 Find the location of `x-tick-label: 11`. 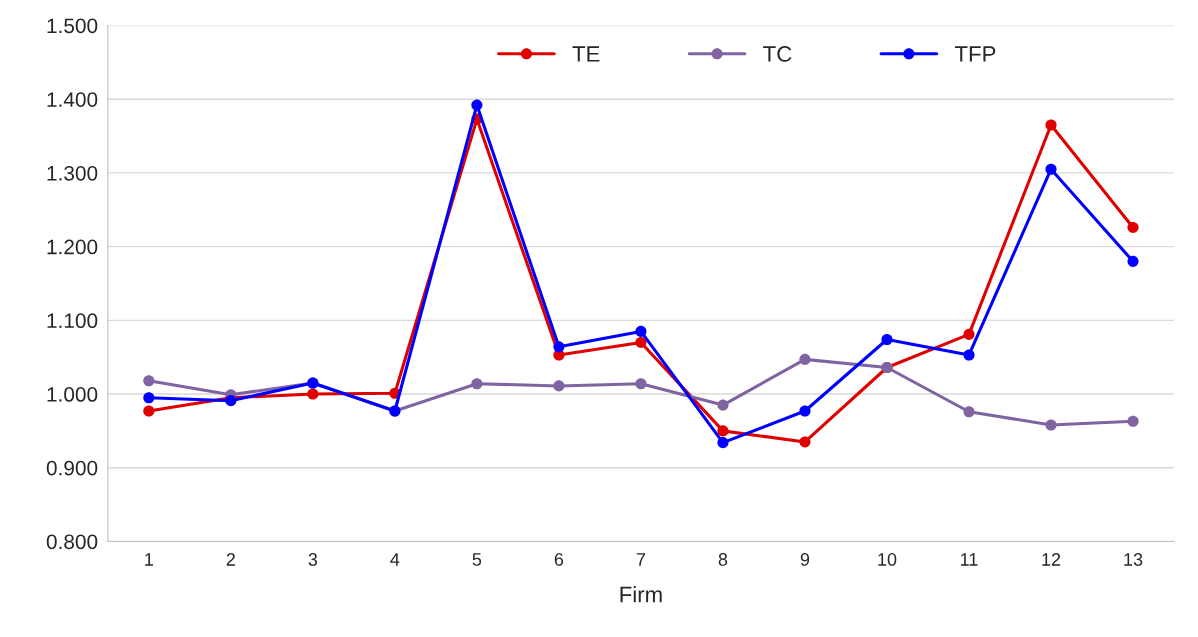

x-tick-label: 11 is located at coordinates (969, 559).